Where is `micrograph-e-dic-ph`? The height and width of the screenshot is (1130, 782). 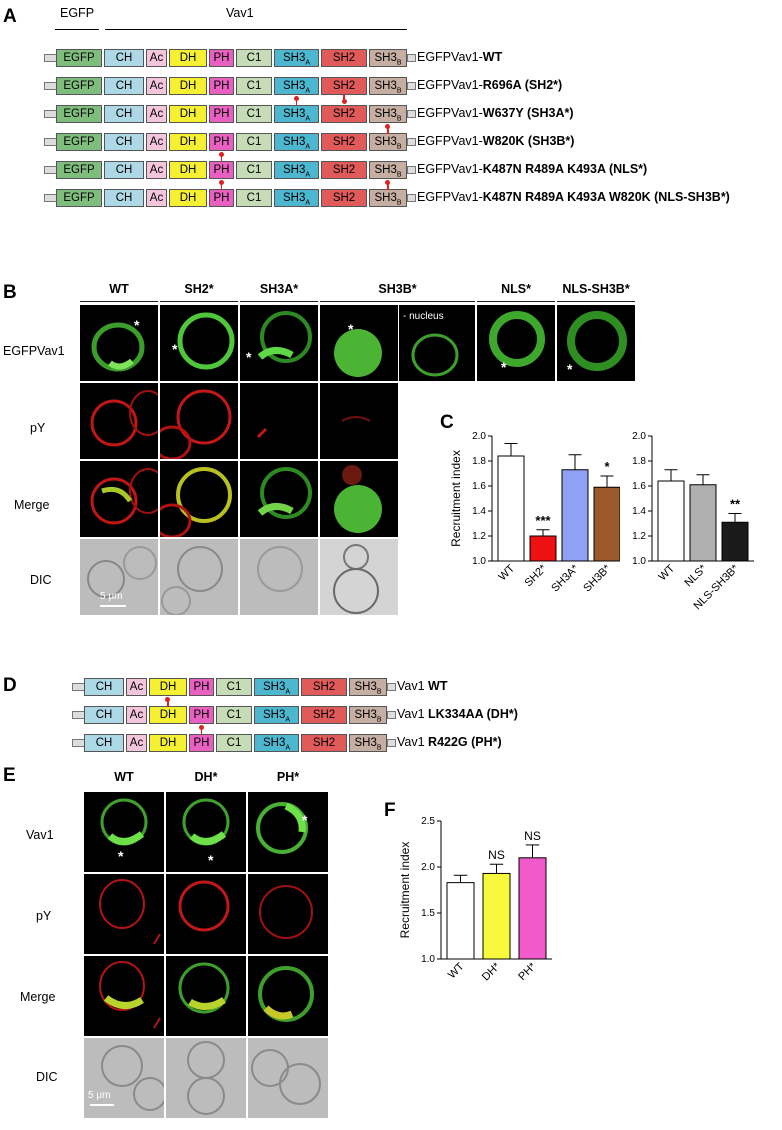 micrograph-e-dic-ph is located at coordinates (288, 1078).